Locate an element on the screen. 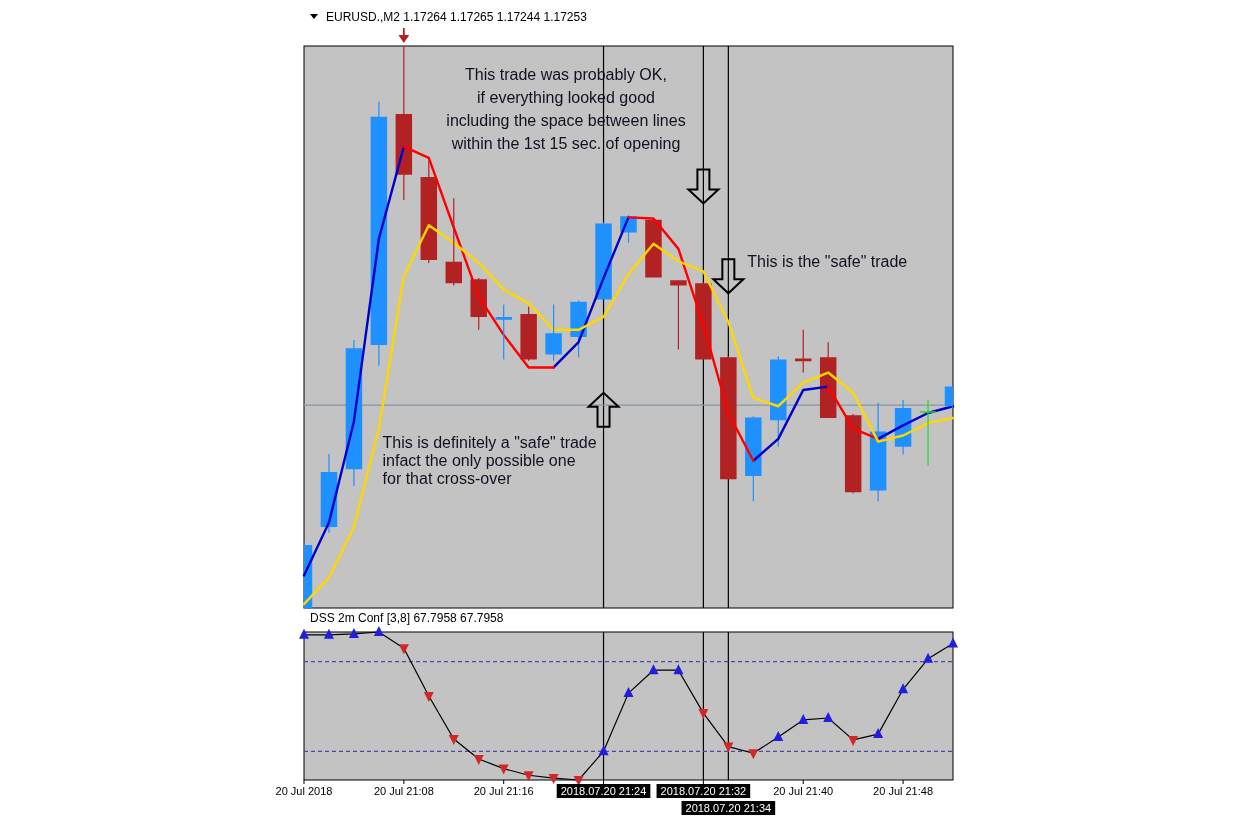 The width and height of the screenshot is (1258, 827). chart-title: EURUSD.,M2 1.17264 1.17265 1.17244 1.17253 is located at coordinates (457, 17).